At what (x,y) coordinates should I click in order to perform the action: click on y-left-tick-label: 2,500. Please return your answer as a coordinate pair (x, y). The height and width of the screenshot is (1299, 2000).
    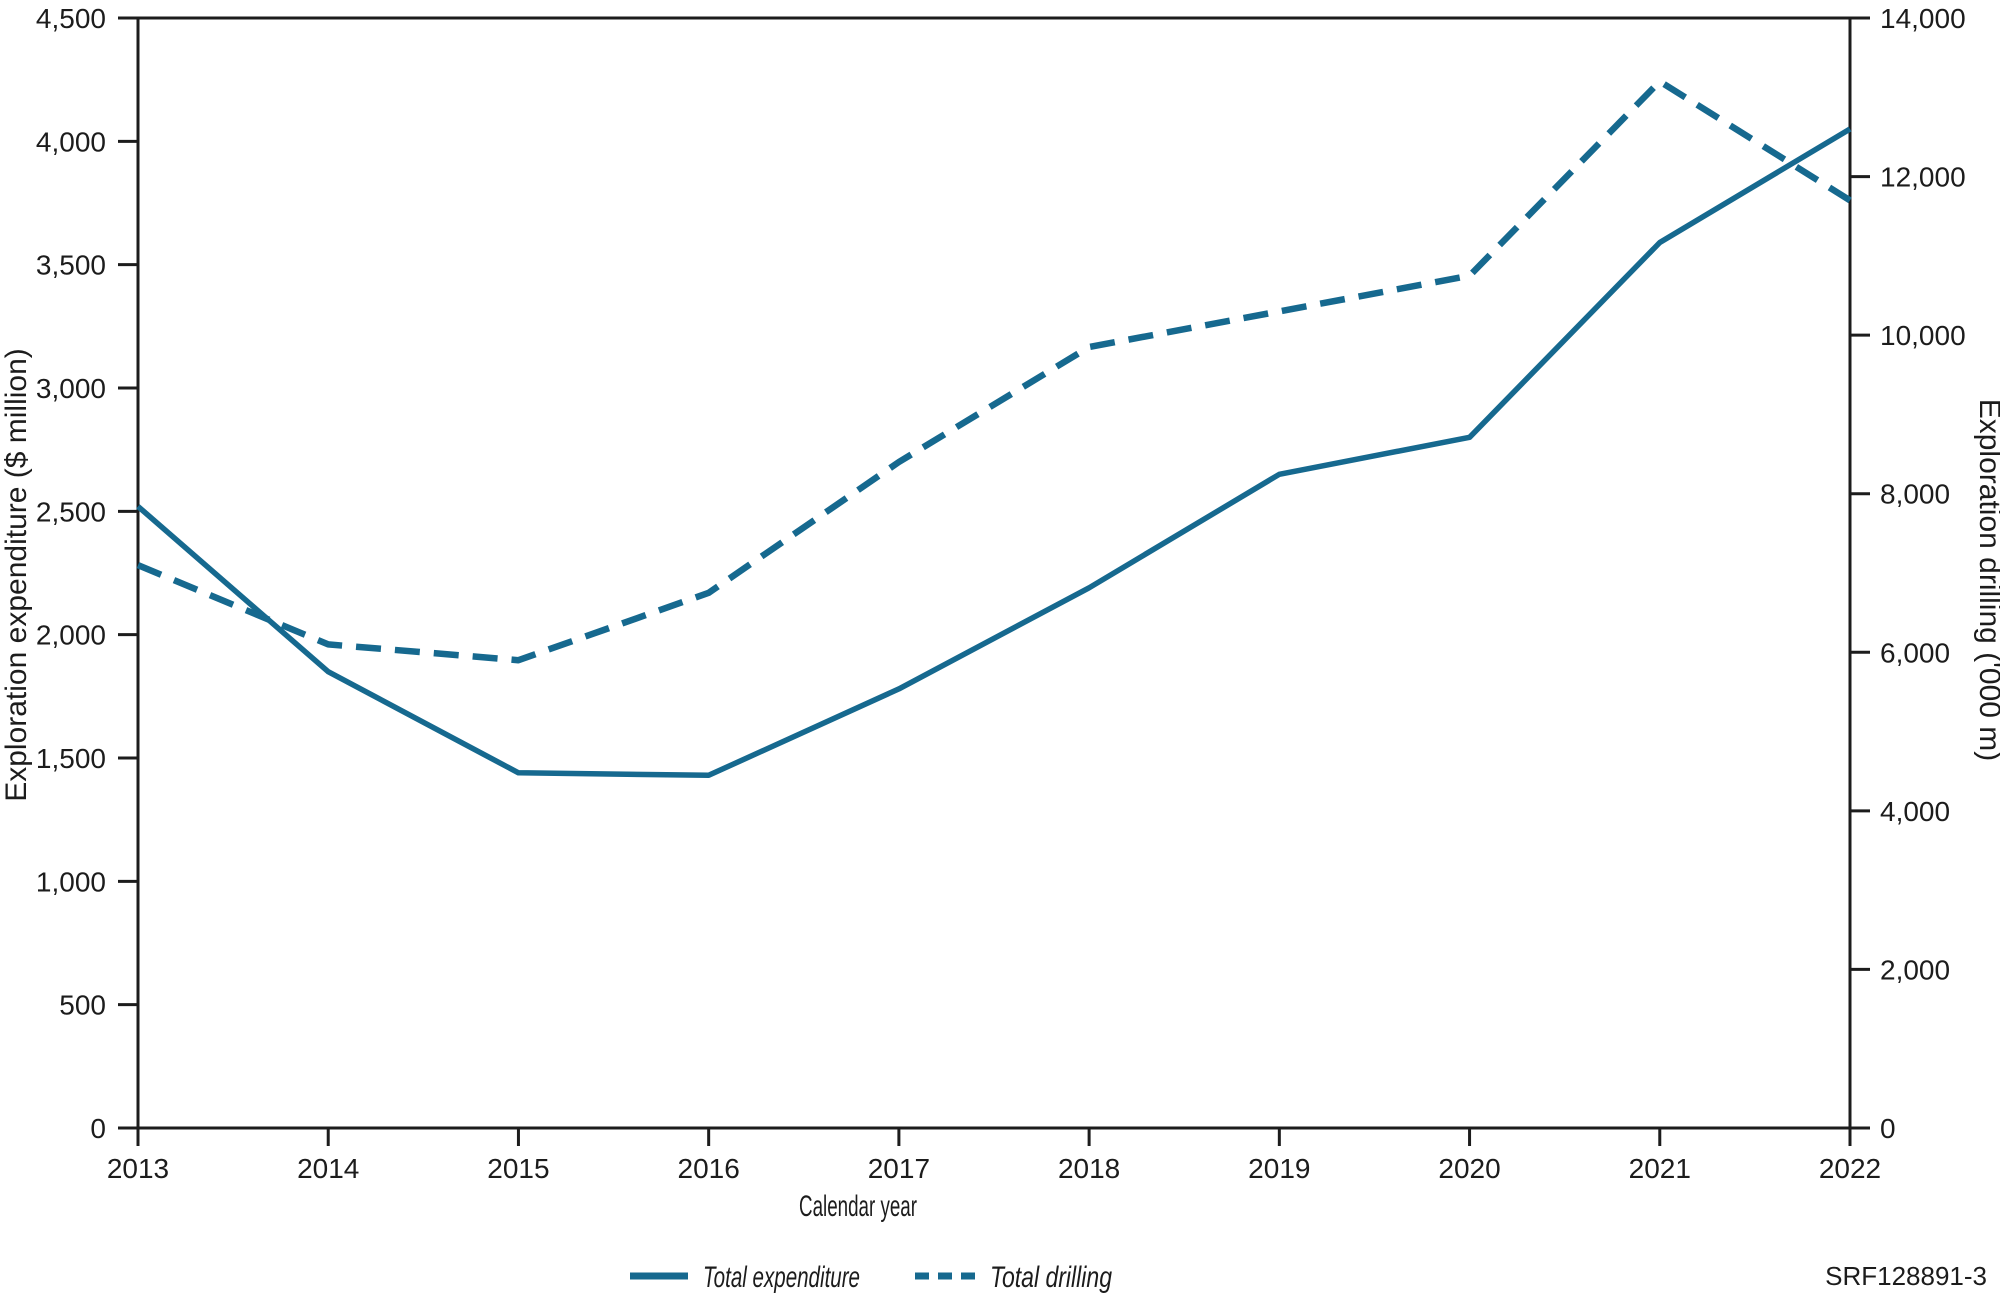
    Looking at the image, I should click on (71, 511).